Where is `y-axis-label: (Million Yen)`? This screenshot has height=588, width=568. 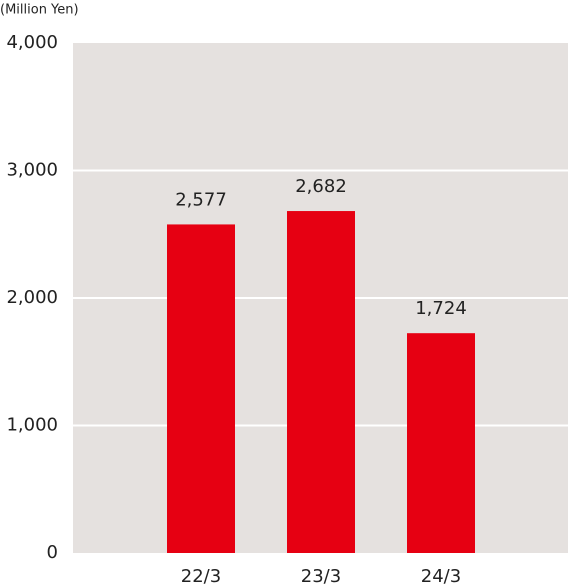
y-axis-label: (Million Yen) is located at coordinates (39, 10).